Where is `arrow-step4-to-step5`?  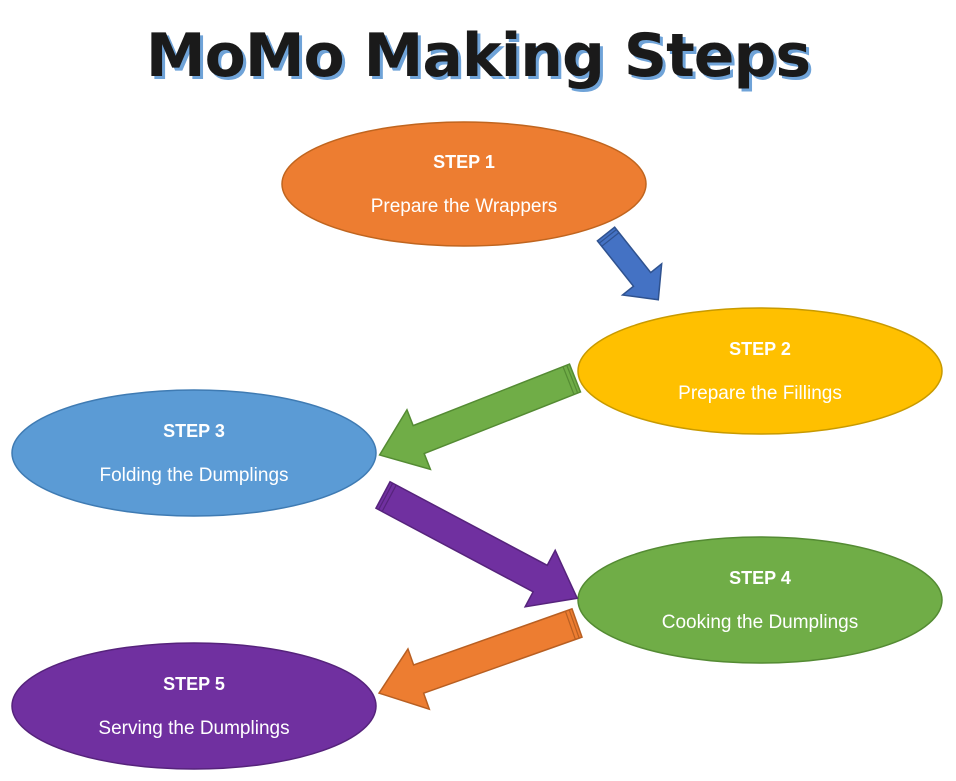 arrow-step4-to-step5 is located at coordinates (480, 659).